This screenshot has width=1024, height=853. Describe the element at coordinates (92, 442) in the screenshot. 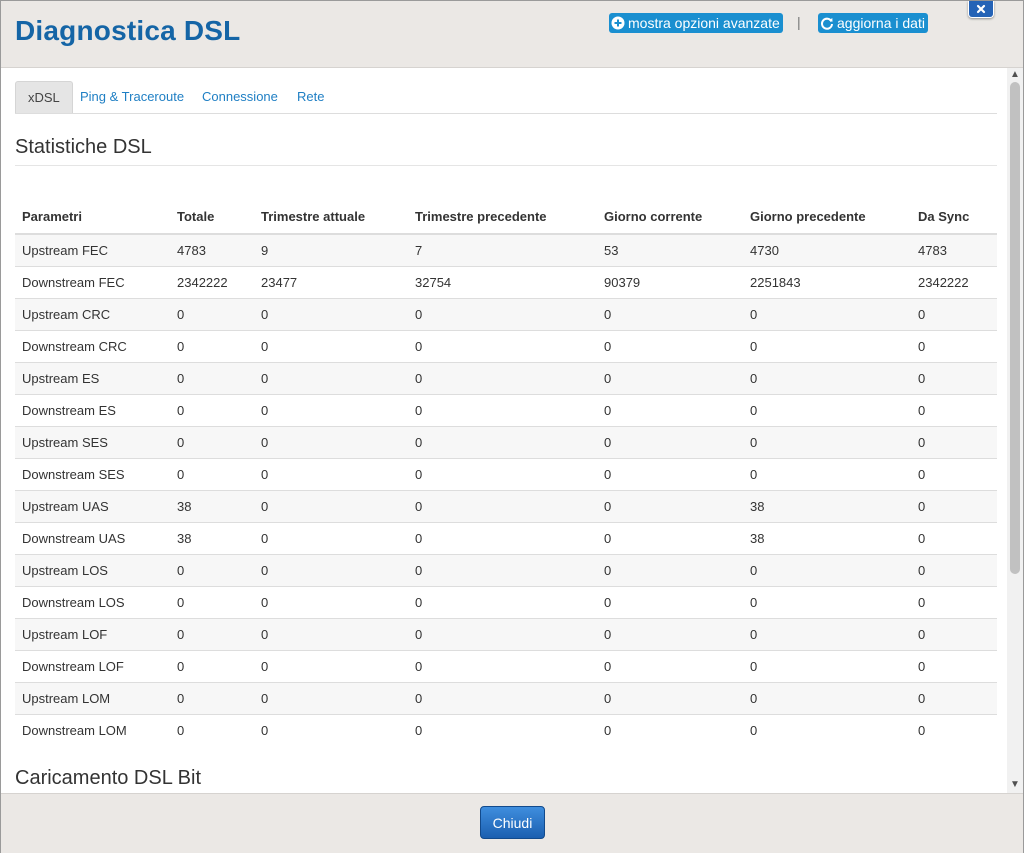

I see `row-parameter-name: Upstream SES` at that location.